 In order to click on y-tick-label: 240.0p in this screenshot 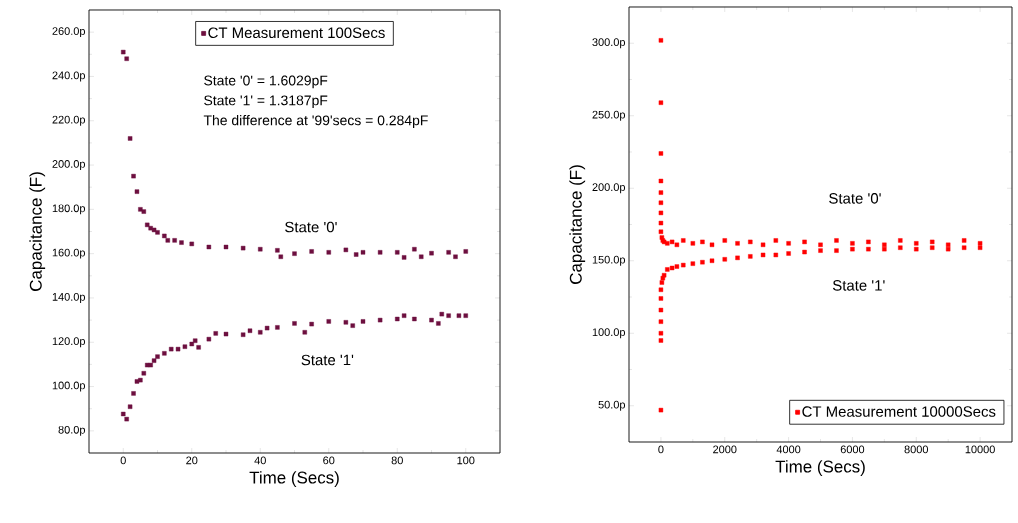, I will do `click(69, 76)`.